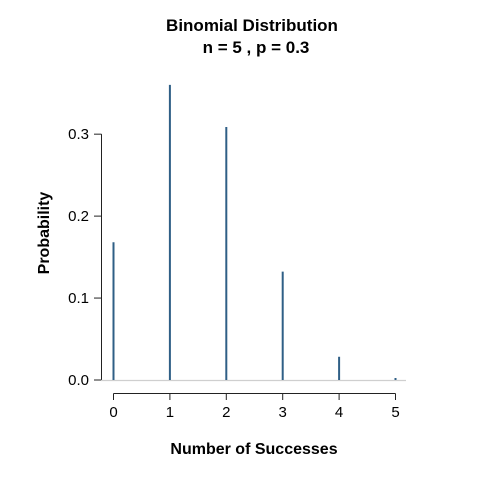  What do you see at coordinates (85, 257) in the screenshot?
I see `y-axis: 0.0 0.1 0.2 0.3` at bounding box center [85, 257].